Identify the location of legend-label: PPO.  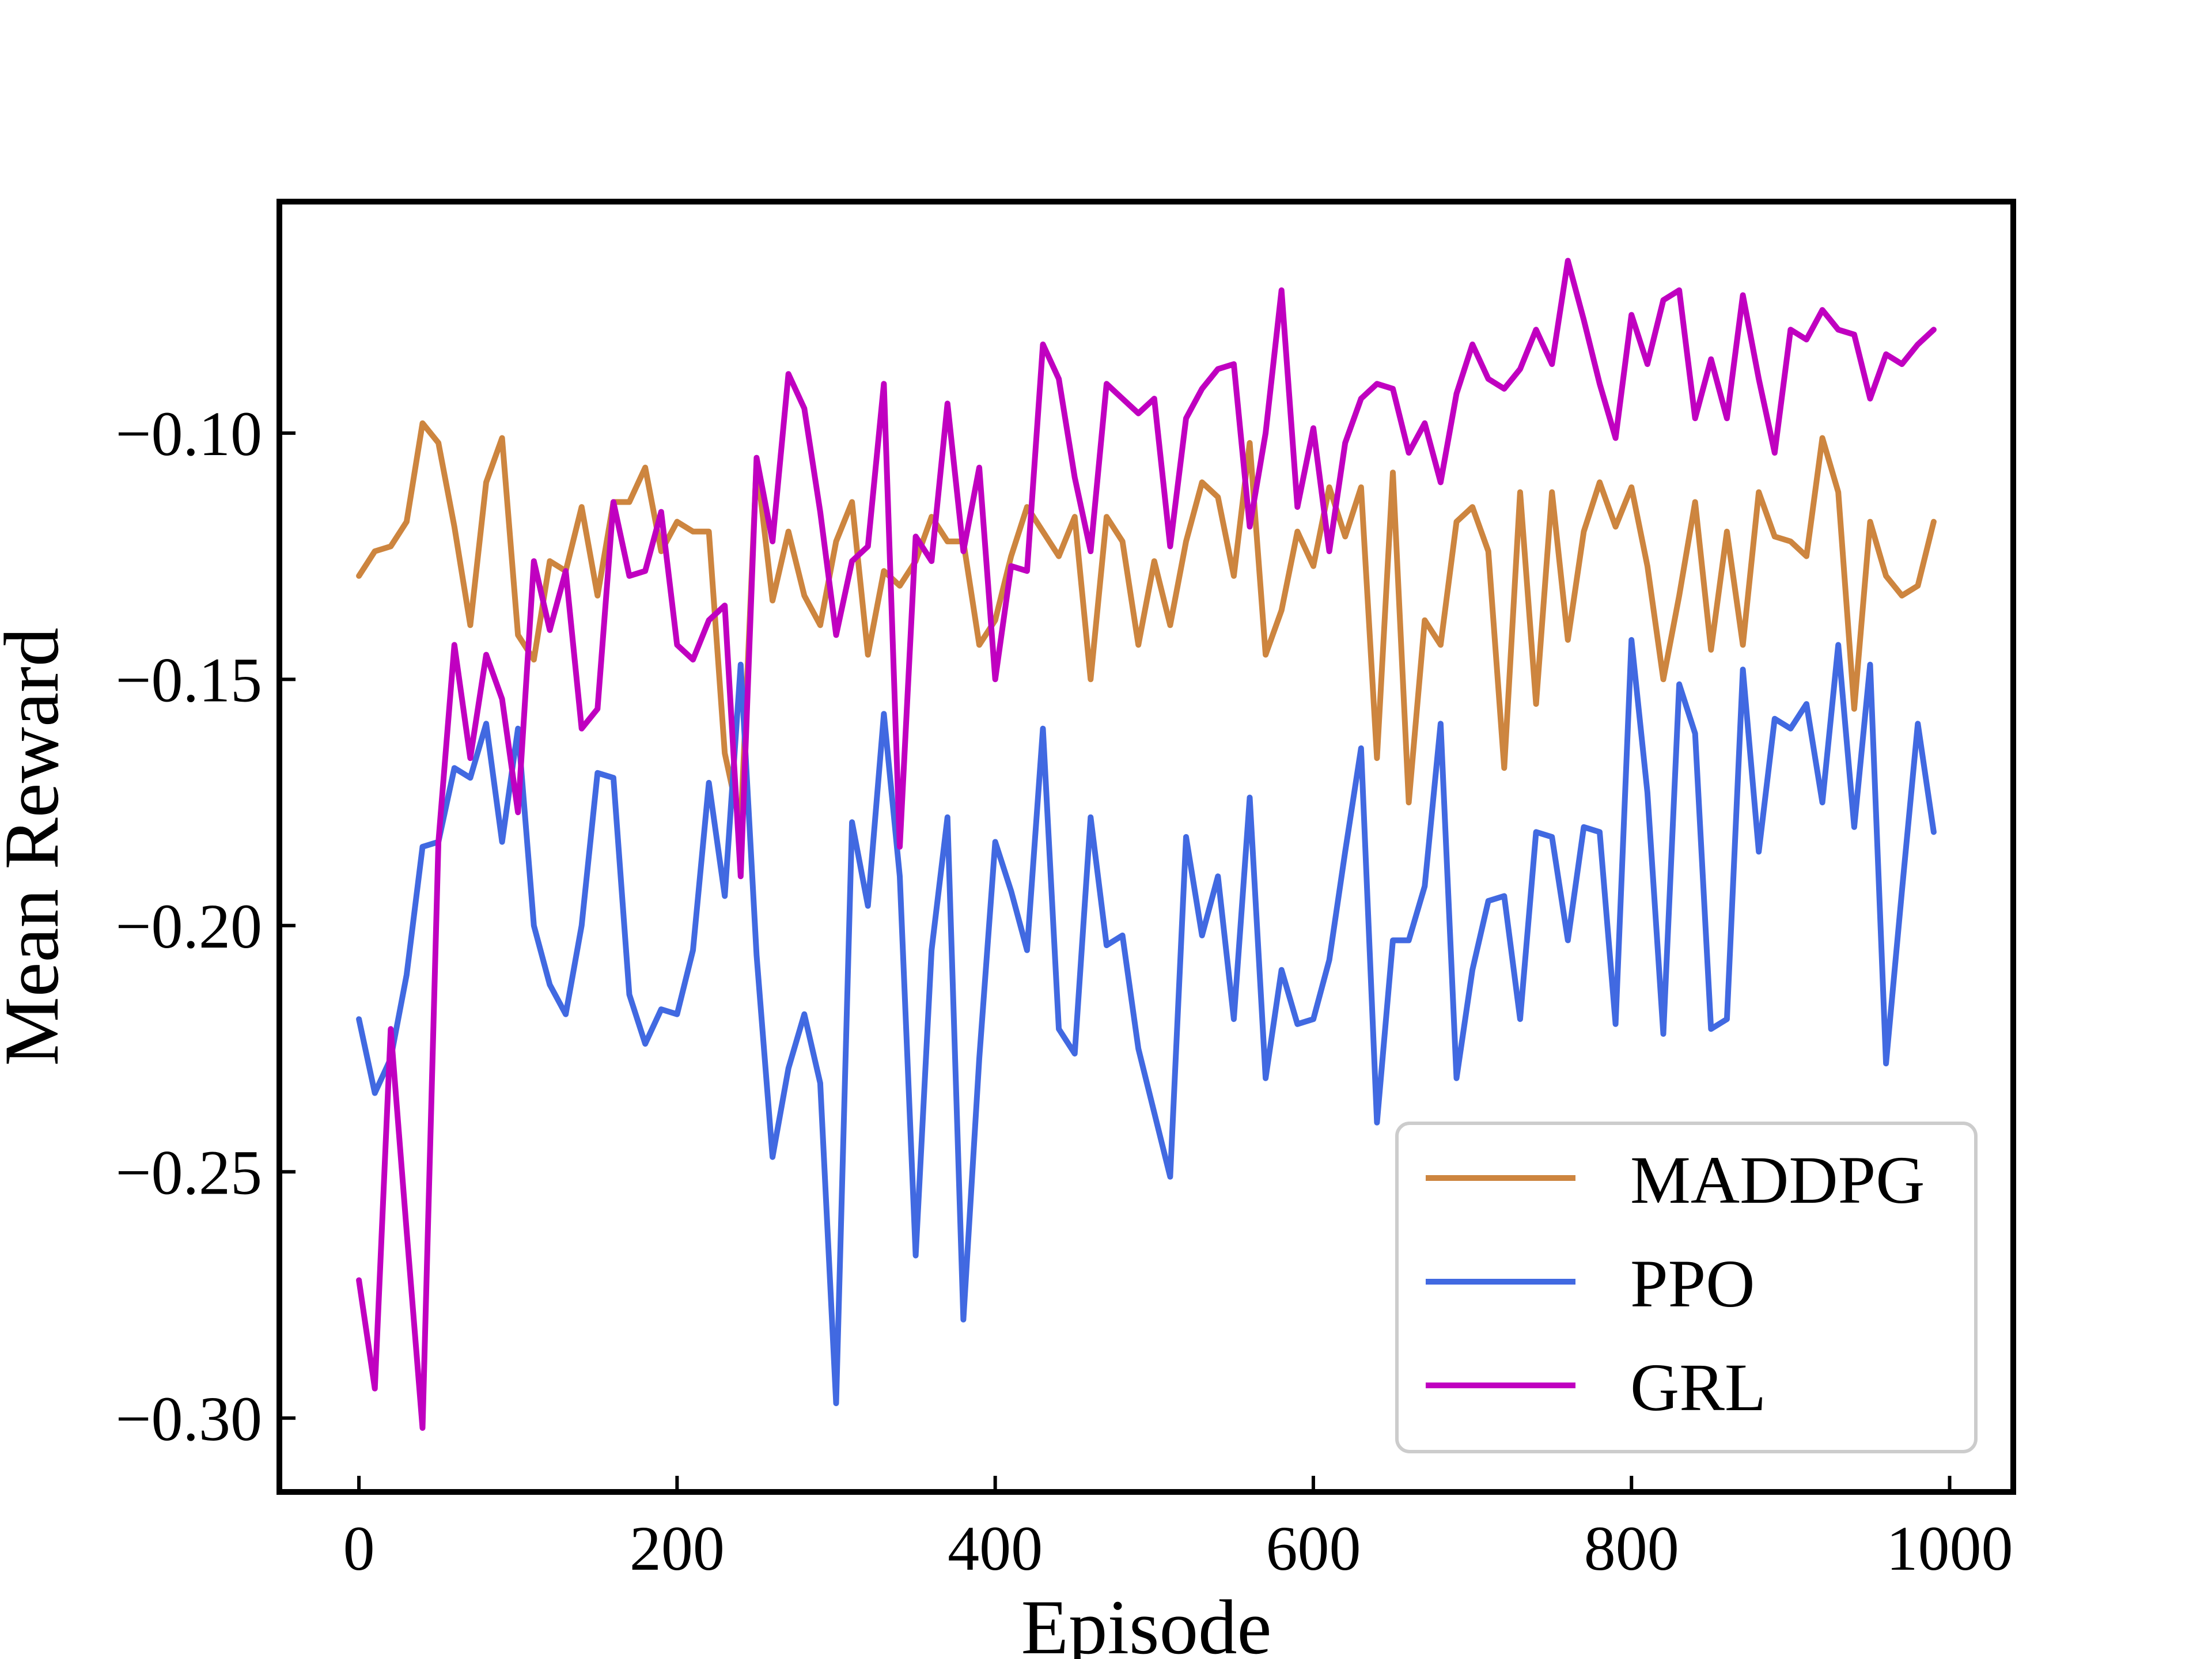
(1692, 1283).